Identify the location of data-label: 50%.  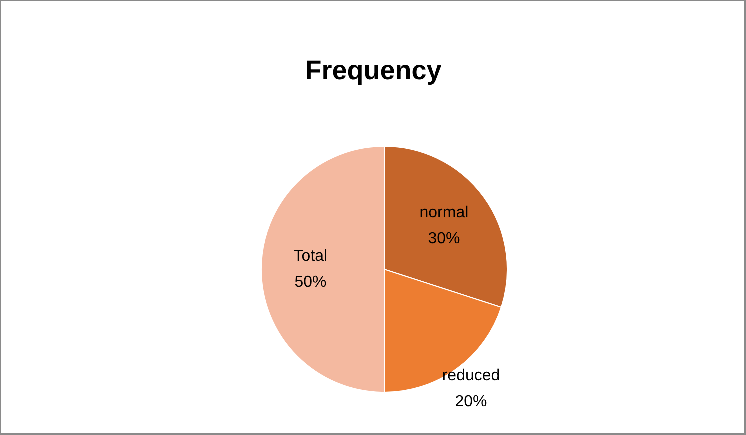
(310, 282).